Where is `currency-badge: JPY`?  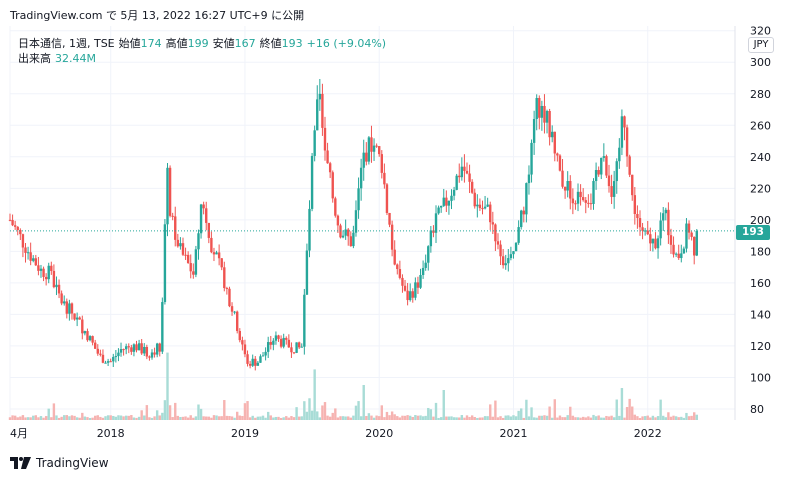 currency-badge: JPY is located at coordinates (761, 45).